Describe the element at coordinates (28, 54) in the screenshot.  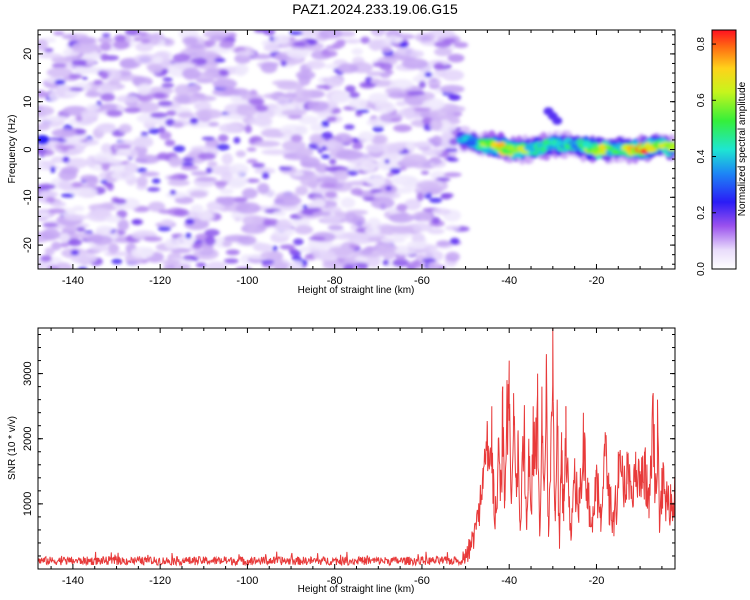
I see `y-tick-label: 20` at that location.